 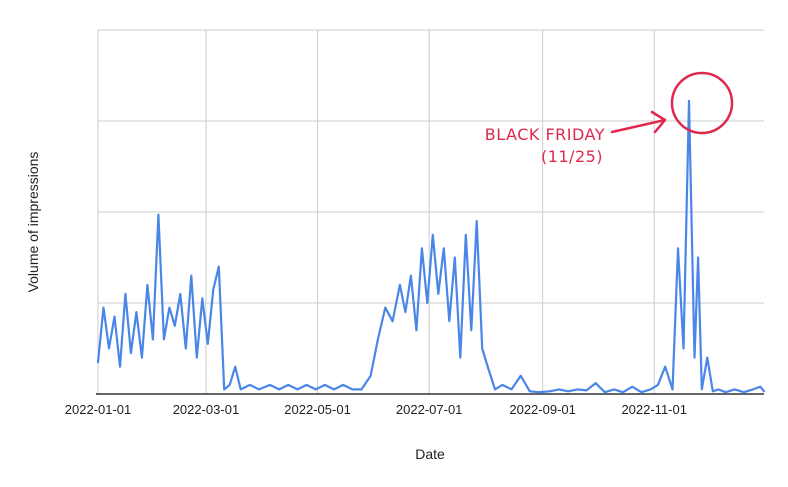 What do you see at coordinates (206, 409) in the screenshot?
I see `x-tick-label: 2022-03-01` at bounding box center [206, 409].